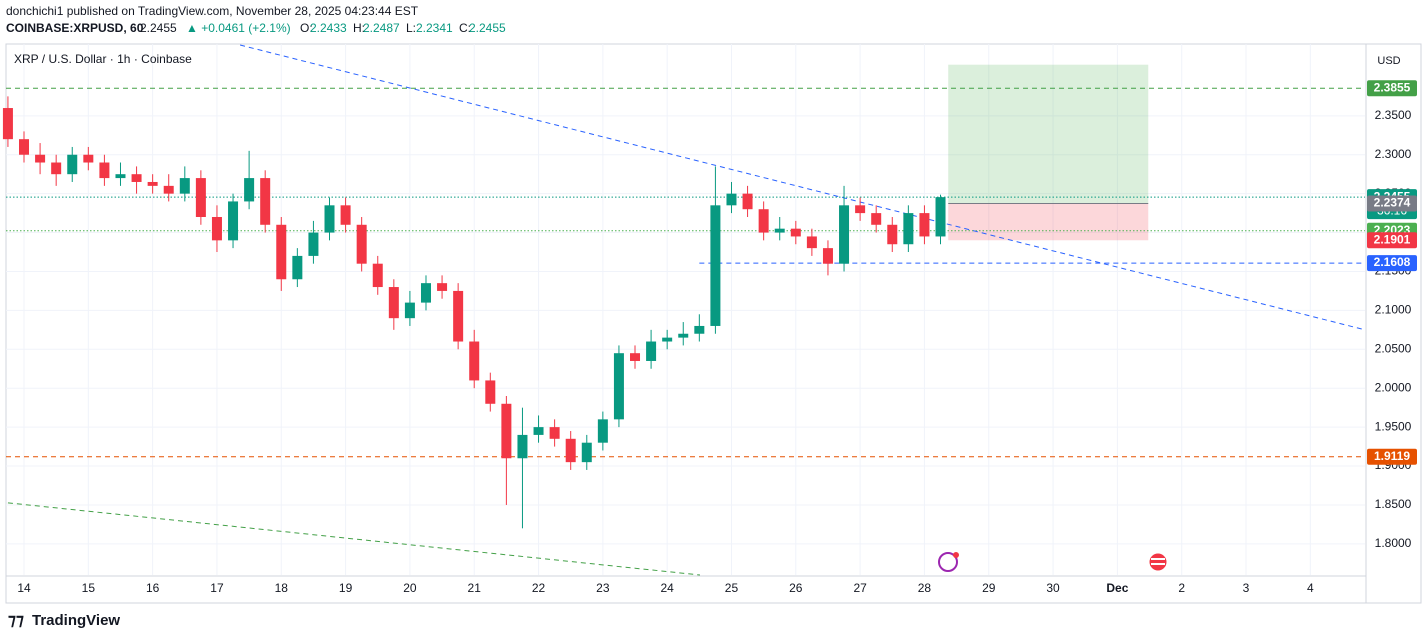 The height and width of the screenshot is (640, 1427). I want to click on price-label: 2.1608, so click(1392, 262).